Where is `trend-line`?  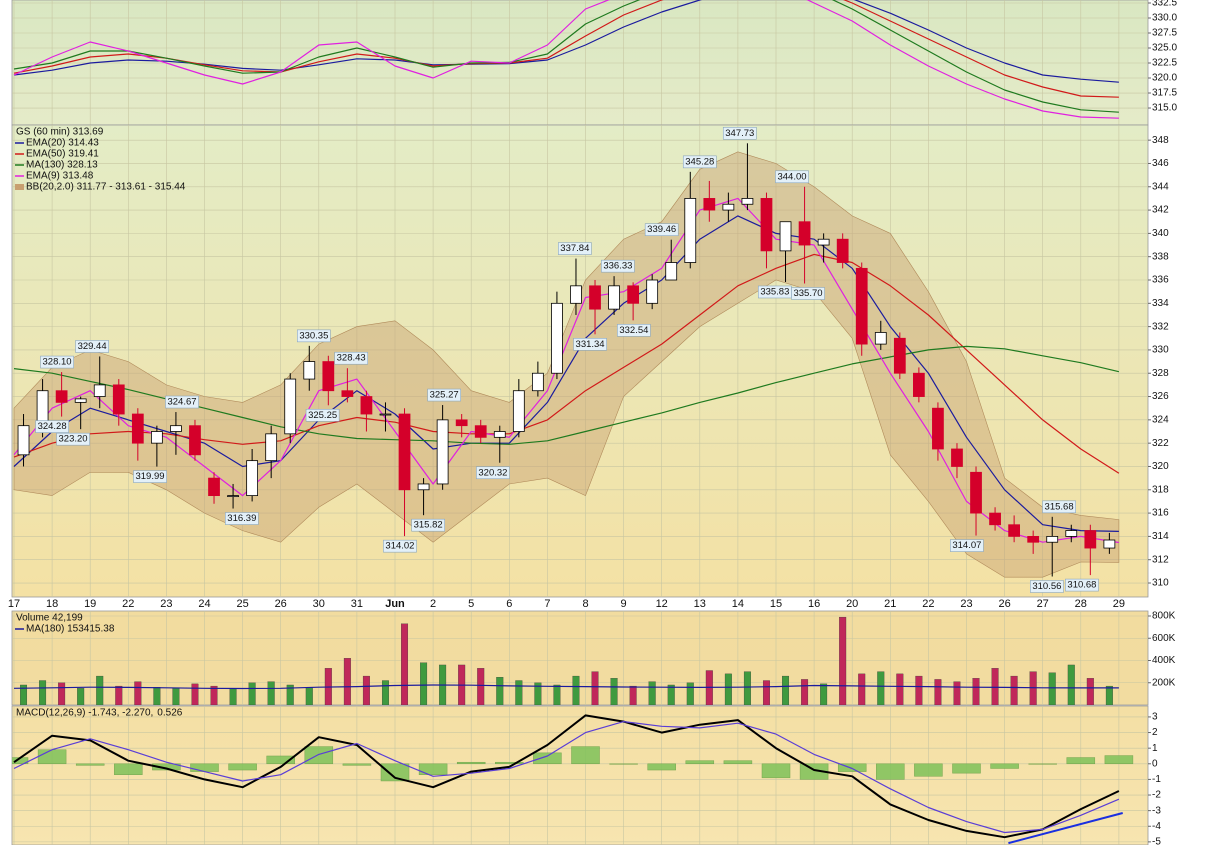
trend-line is located at coordinates (1065, 828).